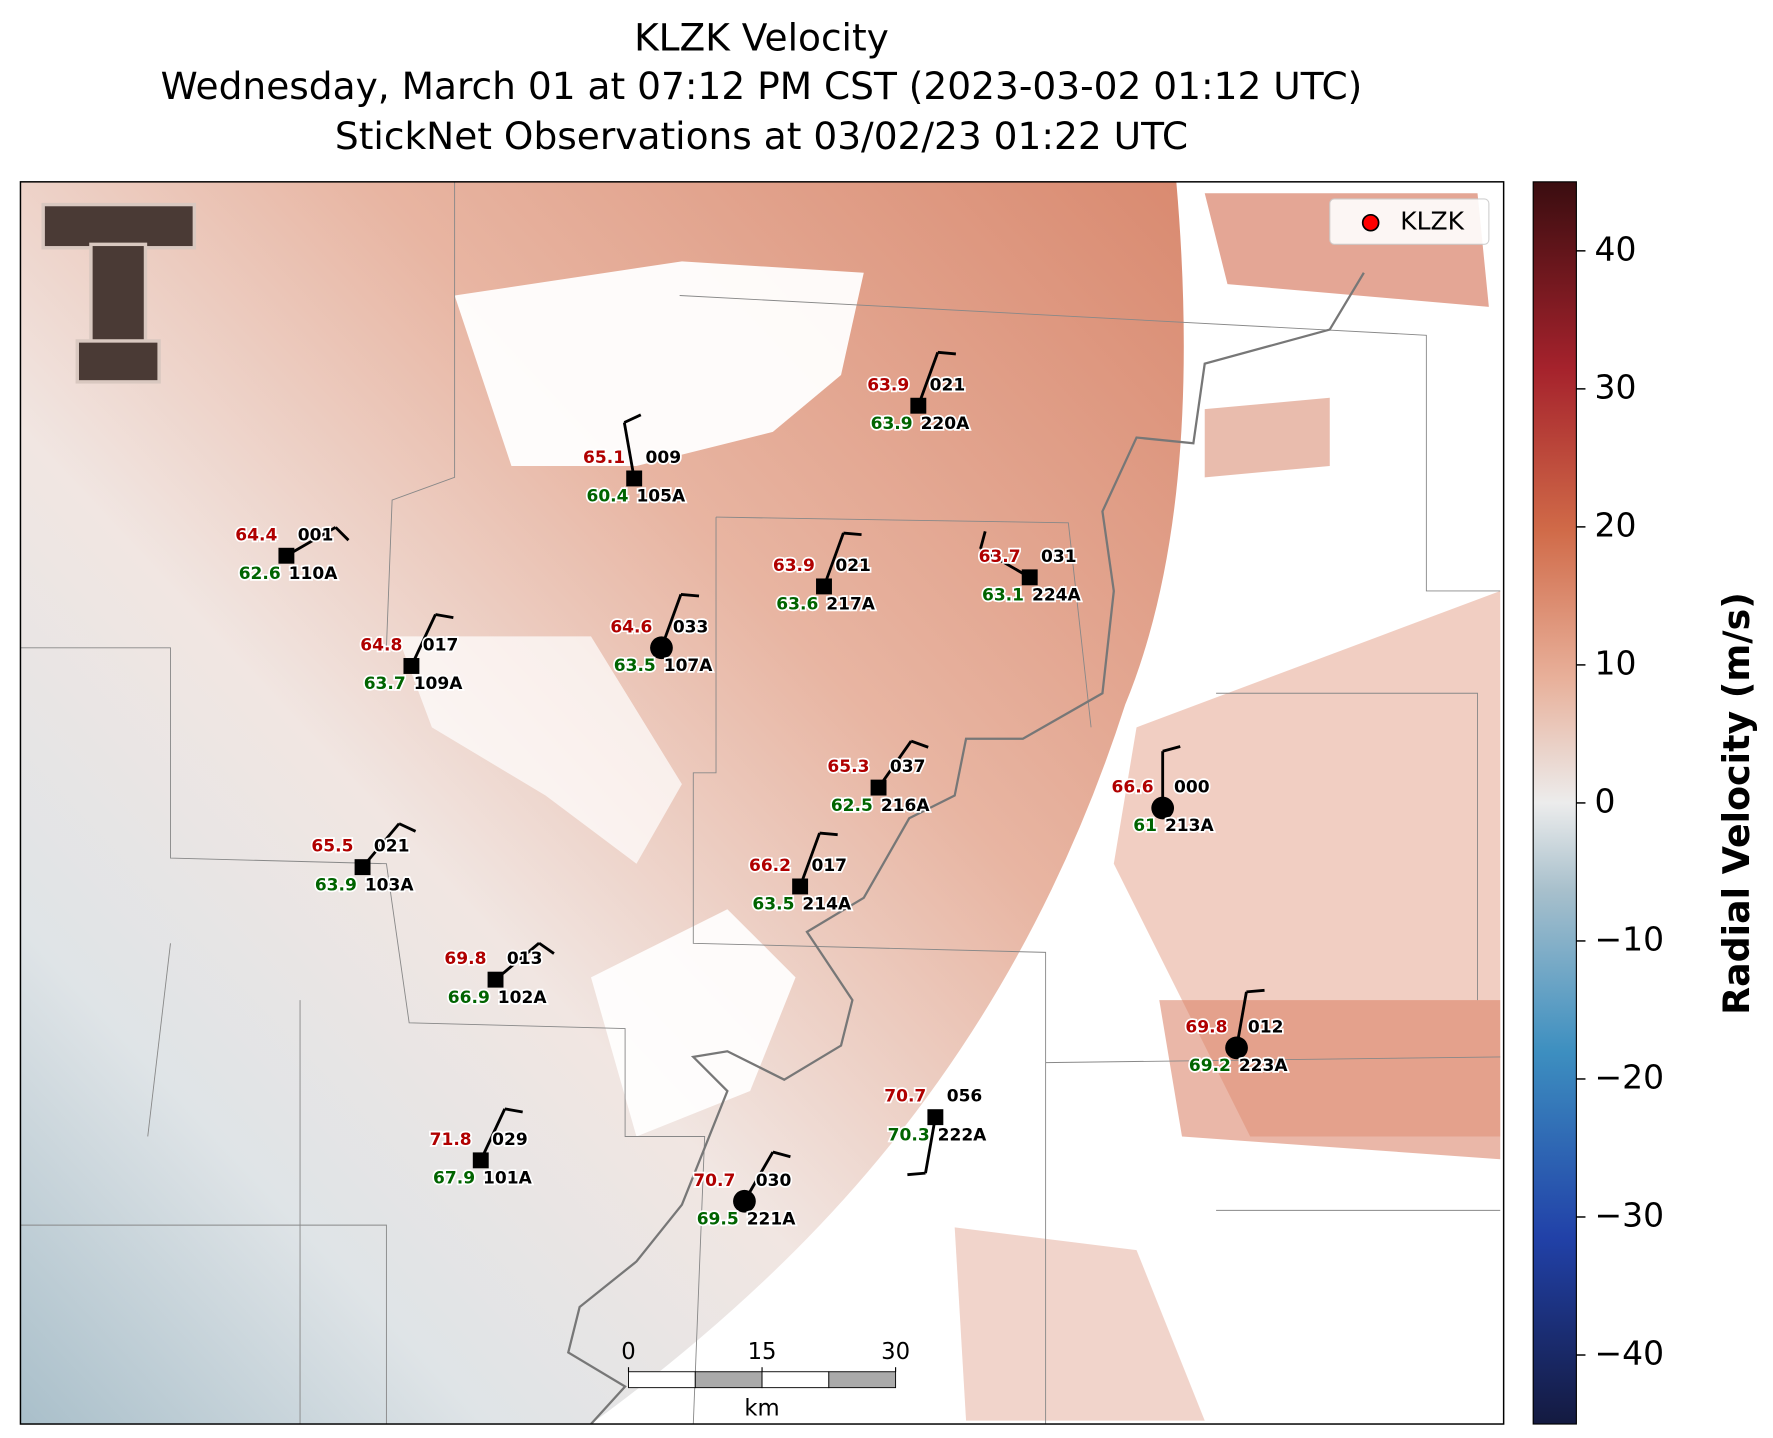  Describe the element at coordinates (1630, 1214) in the screenshot. I see `colorbar-tick-label: −30` at that location.